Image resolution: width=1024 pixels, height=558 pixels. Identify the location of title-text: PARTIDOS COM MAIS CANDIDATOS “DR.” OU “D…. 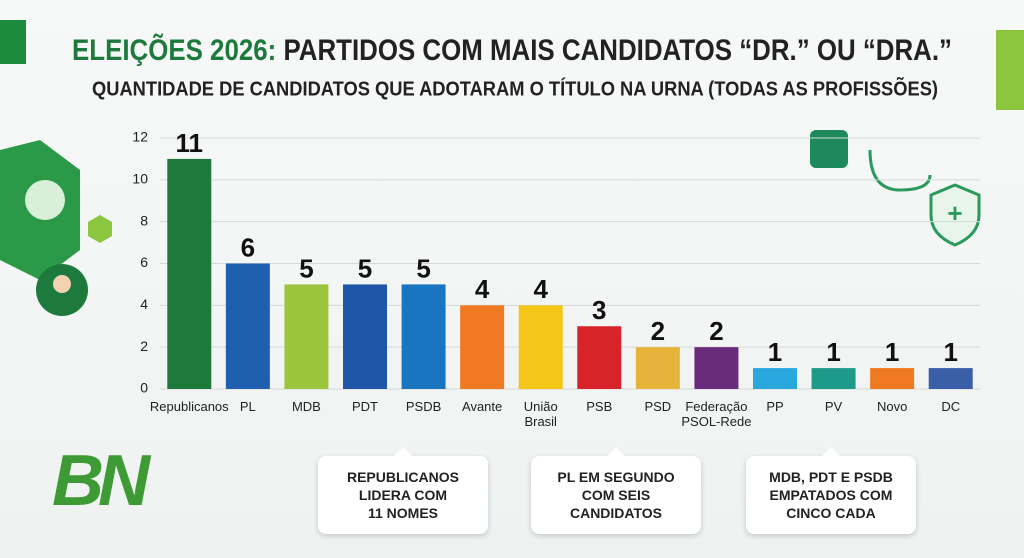
(617, 50).